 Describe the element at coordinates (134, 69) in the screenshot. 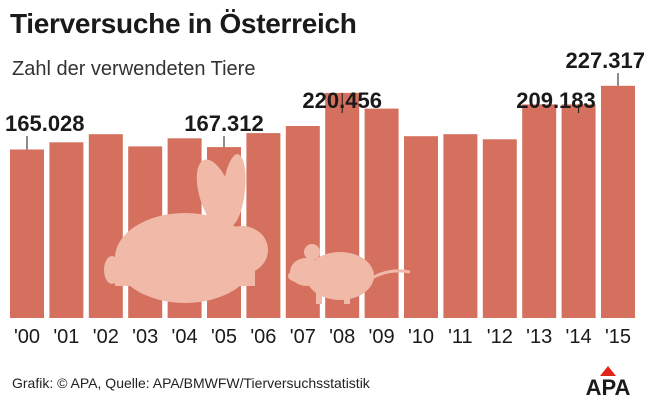

I see `chart-subtitle: Zahl der verwendeten Tiere` at that location.